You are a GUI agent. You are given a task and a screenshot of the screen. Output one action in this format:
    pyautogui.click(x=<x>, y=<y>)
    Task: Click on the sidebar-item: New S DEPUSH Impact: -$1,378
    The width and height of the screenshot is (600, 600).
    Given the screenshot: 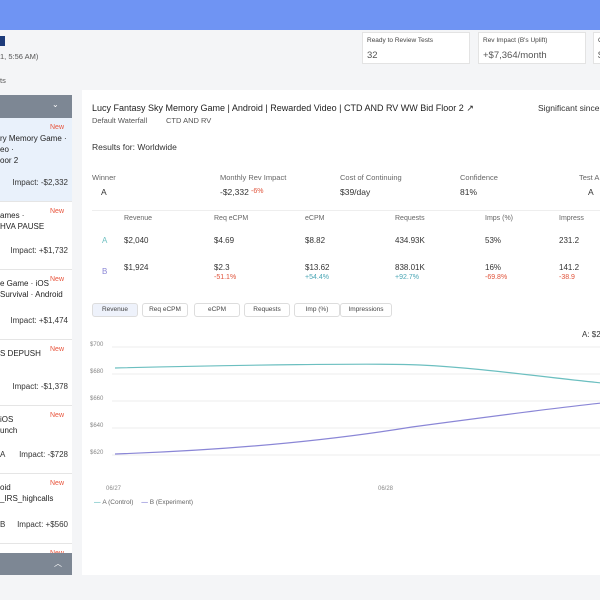 What is the action you would take?
    pyautogui.click(x=36, y=373)
    